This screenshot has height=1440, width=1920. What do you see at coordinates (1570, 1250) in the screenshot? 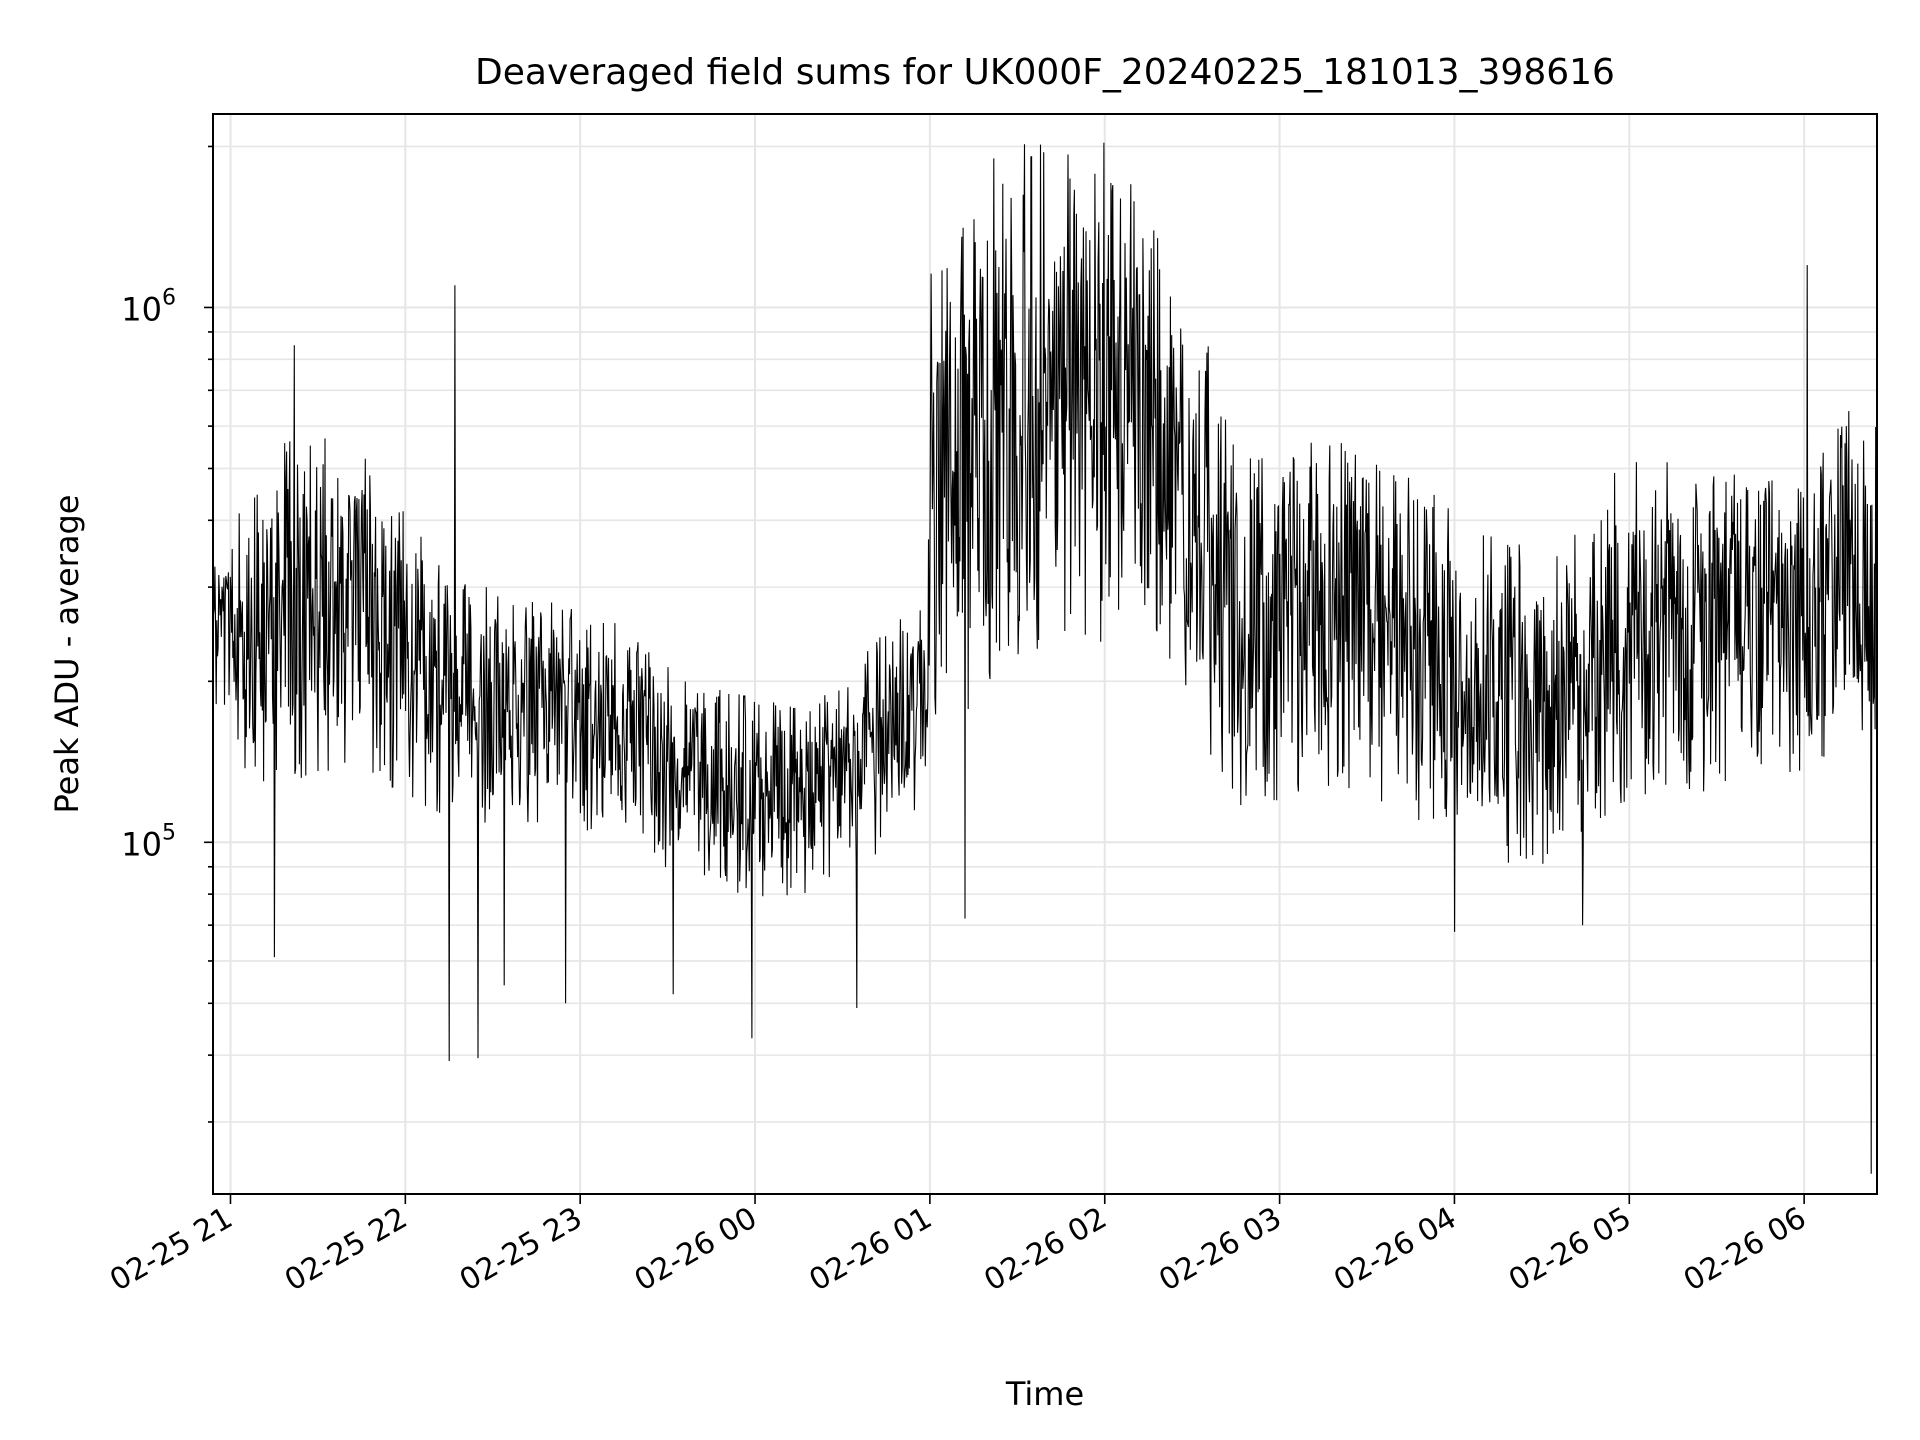
I see `x-tick-label: 02-26 05` at bounding box center [1570, 1250].